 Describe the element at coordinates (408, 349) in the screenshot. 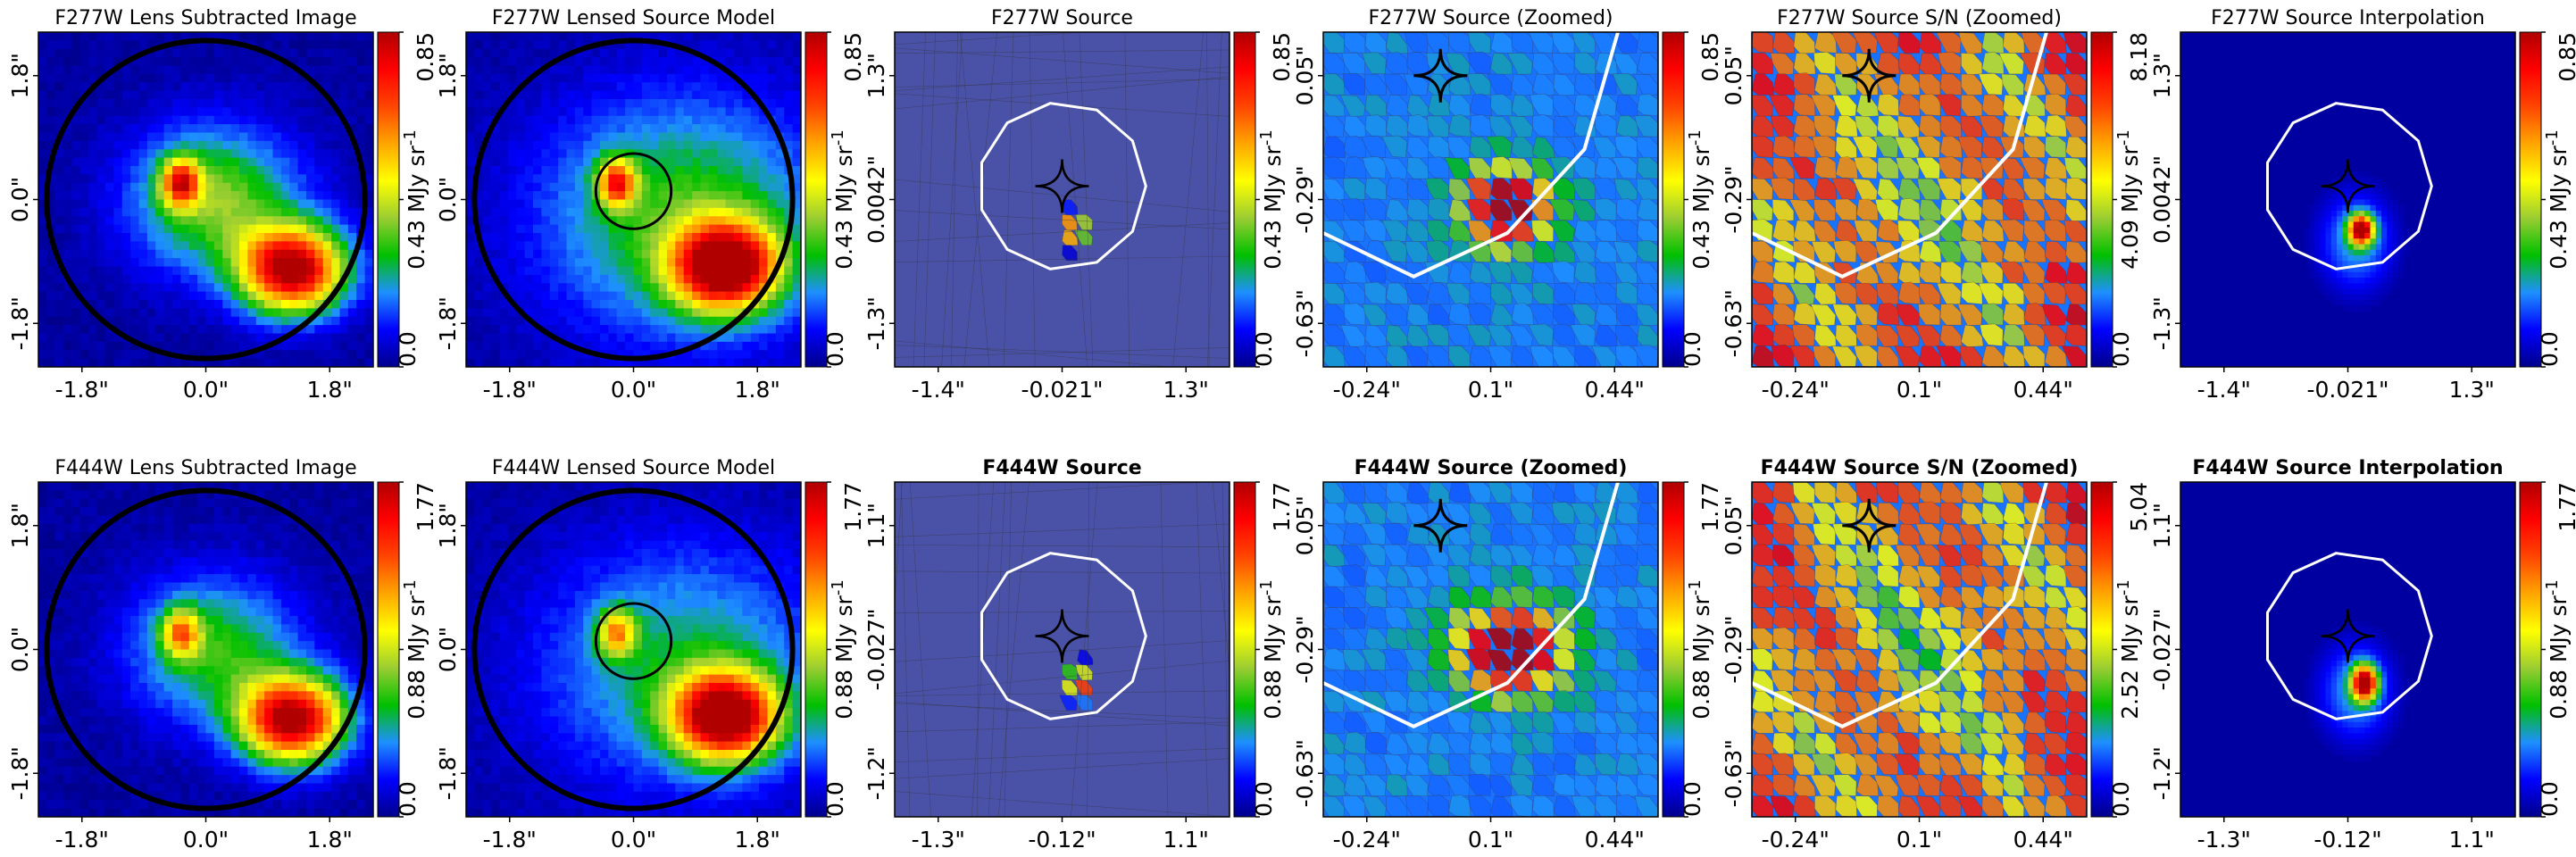

I see `colorbar-tick-label: 0.0` at that location.